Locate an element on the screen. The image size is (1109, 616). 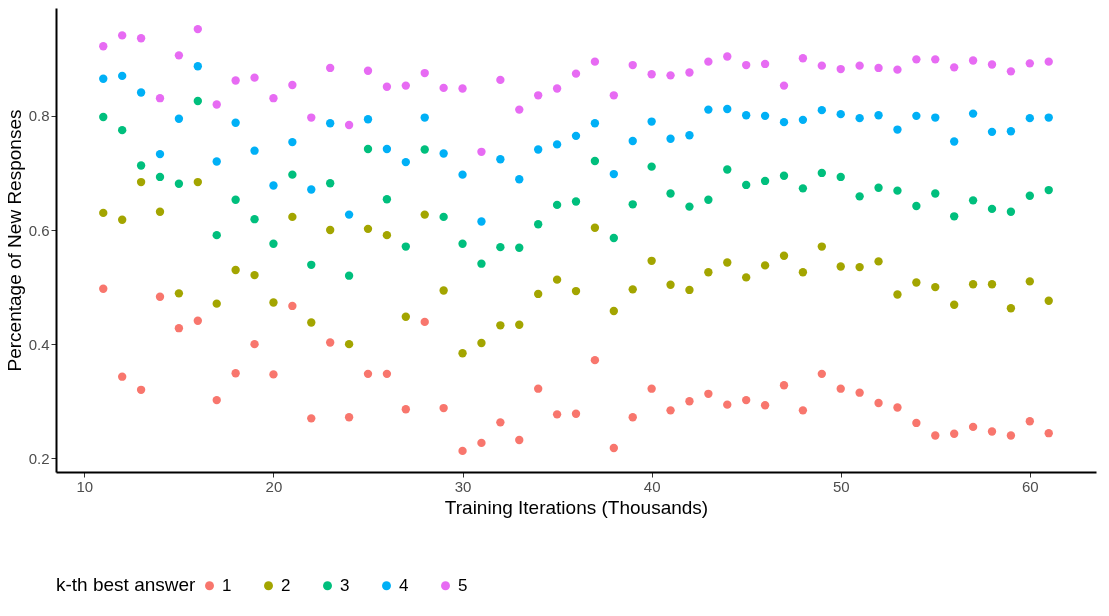
x-tick-label: 60 is located at coordinates (1030, 486).